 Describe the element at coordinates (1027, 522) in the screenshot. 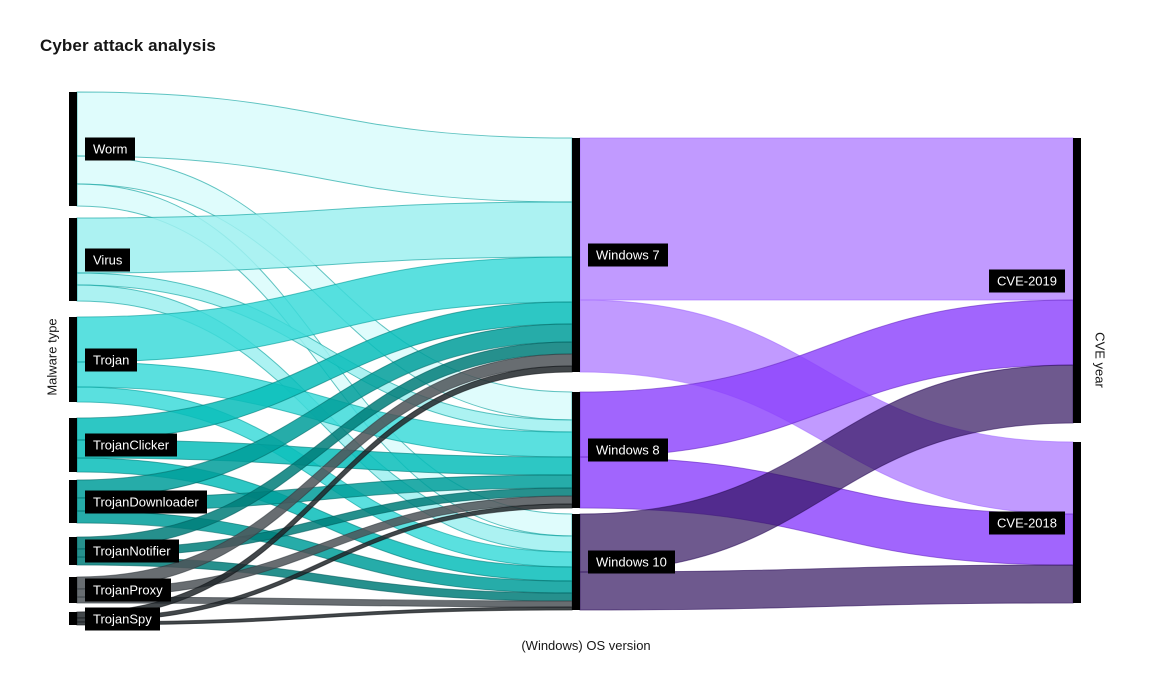

I see `node-label-cve-2018: CVE-2018` at that location.